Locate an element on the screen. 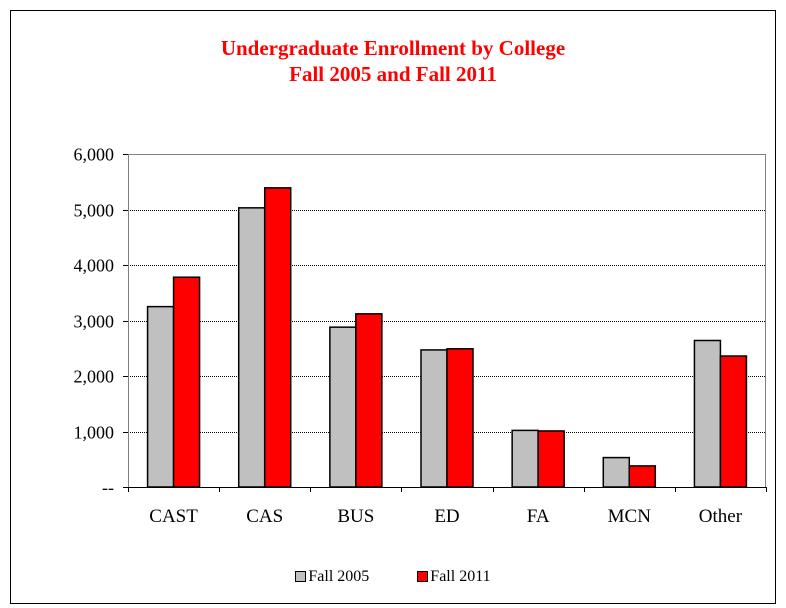  x-tick-label: Other is located at coordinates (721, 516).